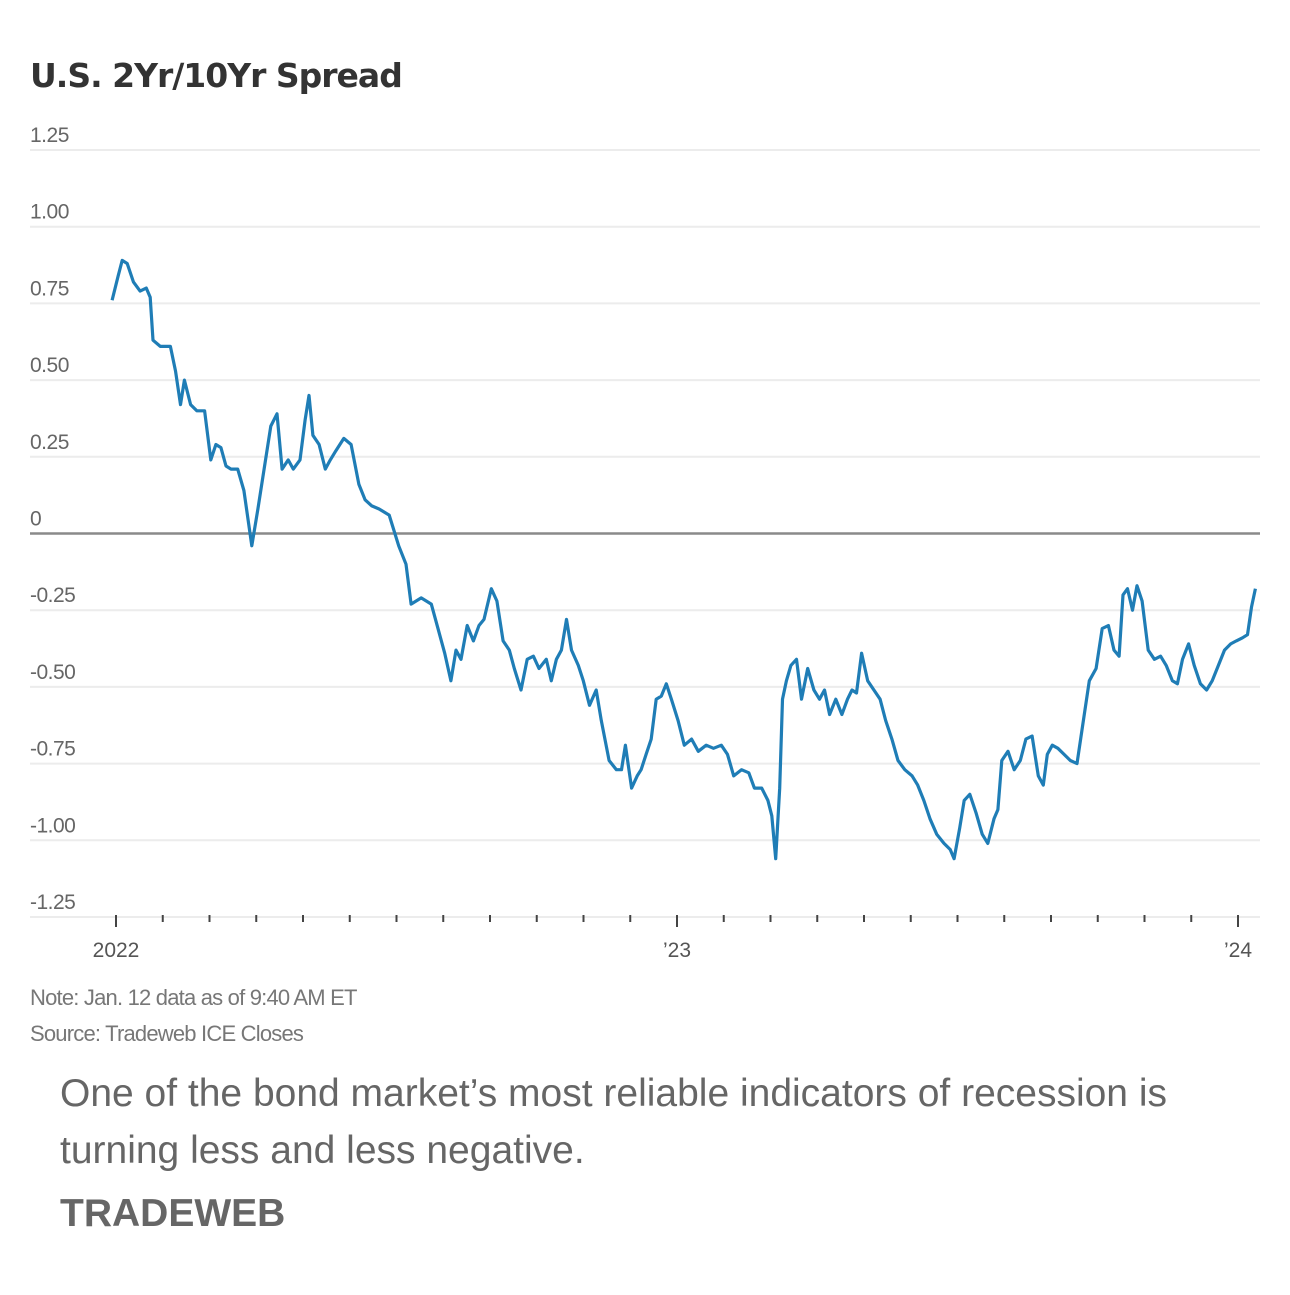  I want to click on chart-note: Note: Jan. 12 data as of 9:40 AM ET, so click(193, 997).